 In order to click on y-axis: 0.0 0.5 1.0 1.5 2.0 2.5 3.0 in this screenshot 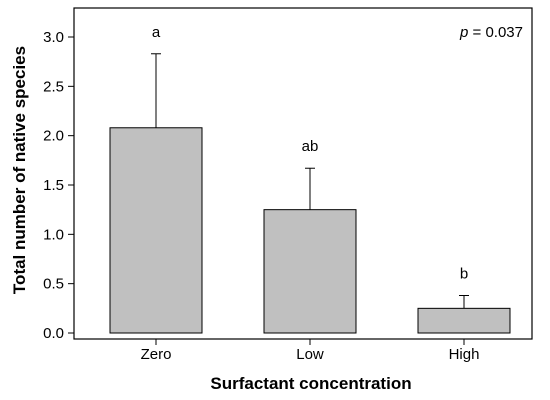, I will do `click(58, 185)`.